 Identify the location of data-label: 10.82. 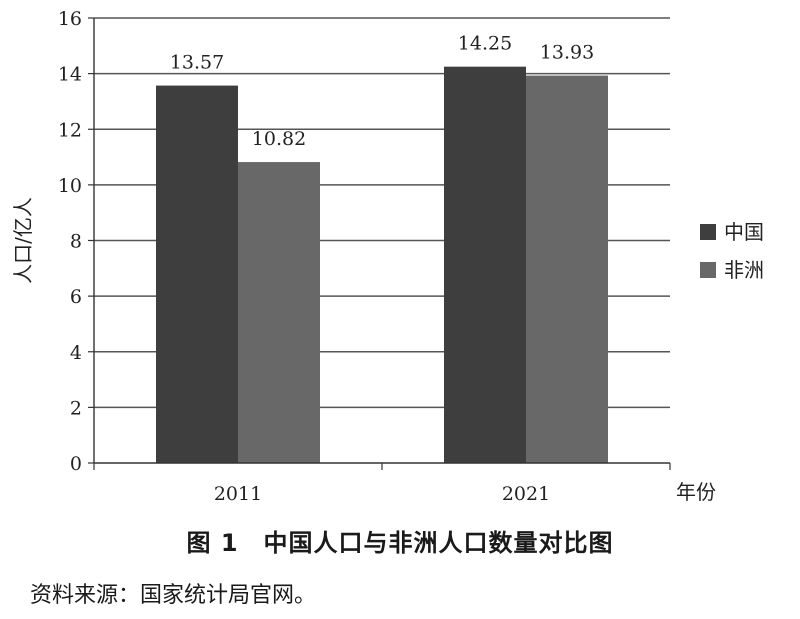
(279, 139).